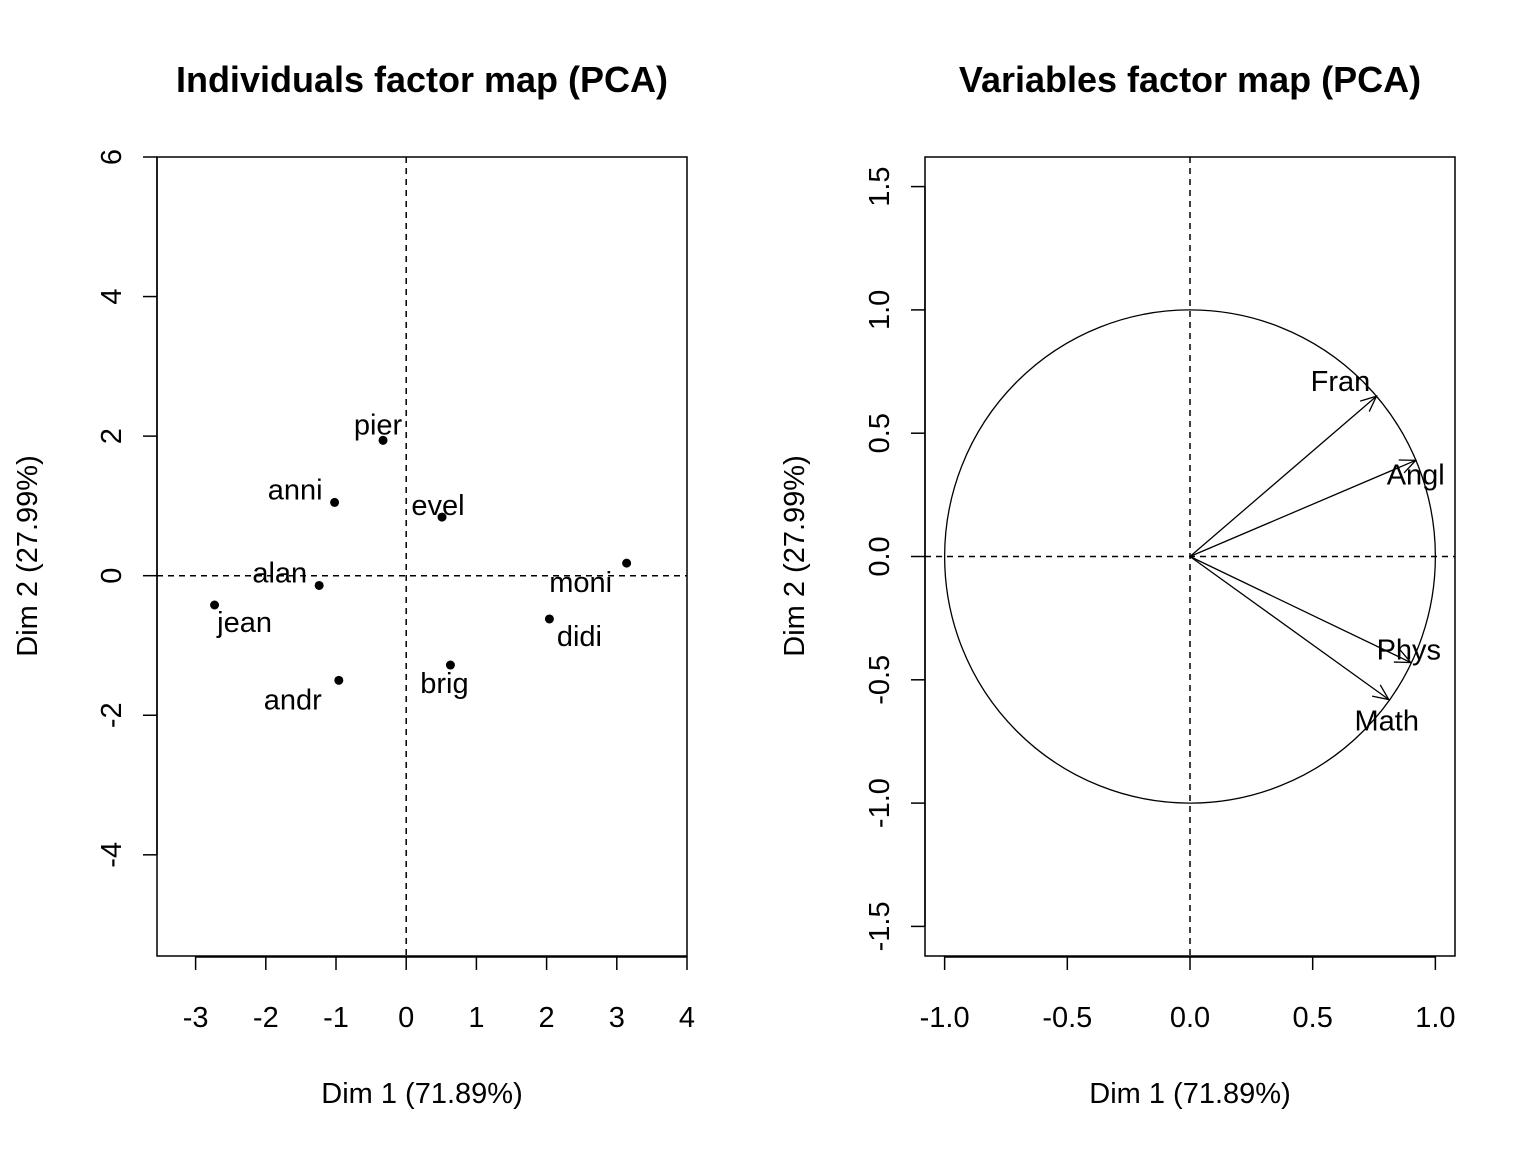 This screenshot has height=1152, width=1536. I want to click on individual-point-brig, so click(450, 665).